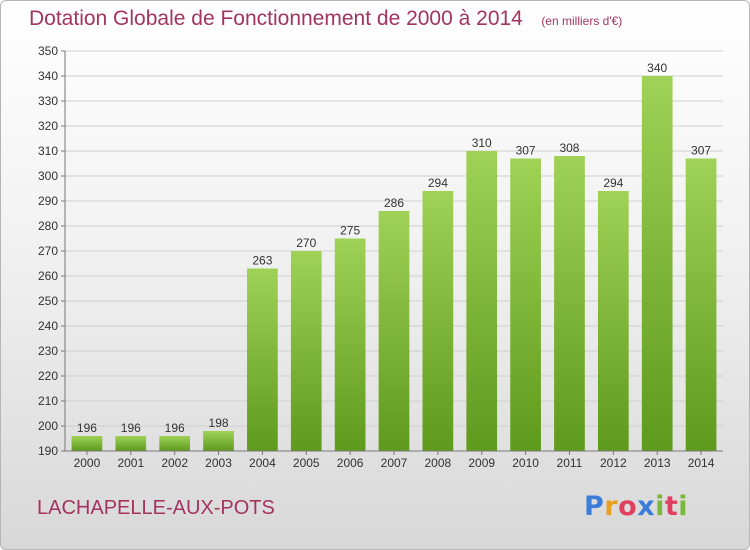  What do you see at coordinates (613, 463) in the screenshot?
I see `x-tick-label: 2012` at bounding box center [613, 463].